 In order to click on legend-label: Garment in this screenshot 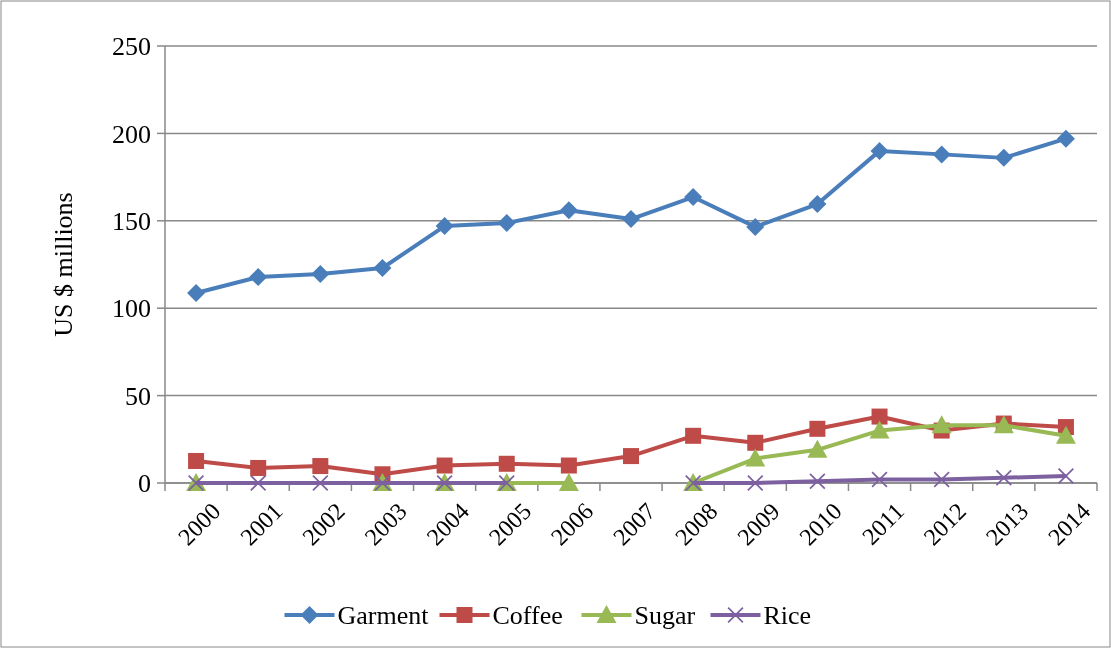, I will do `click(383, 616)`.